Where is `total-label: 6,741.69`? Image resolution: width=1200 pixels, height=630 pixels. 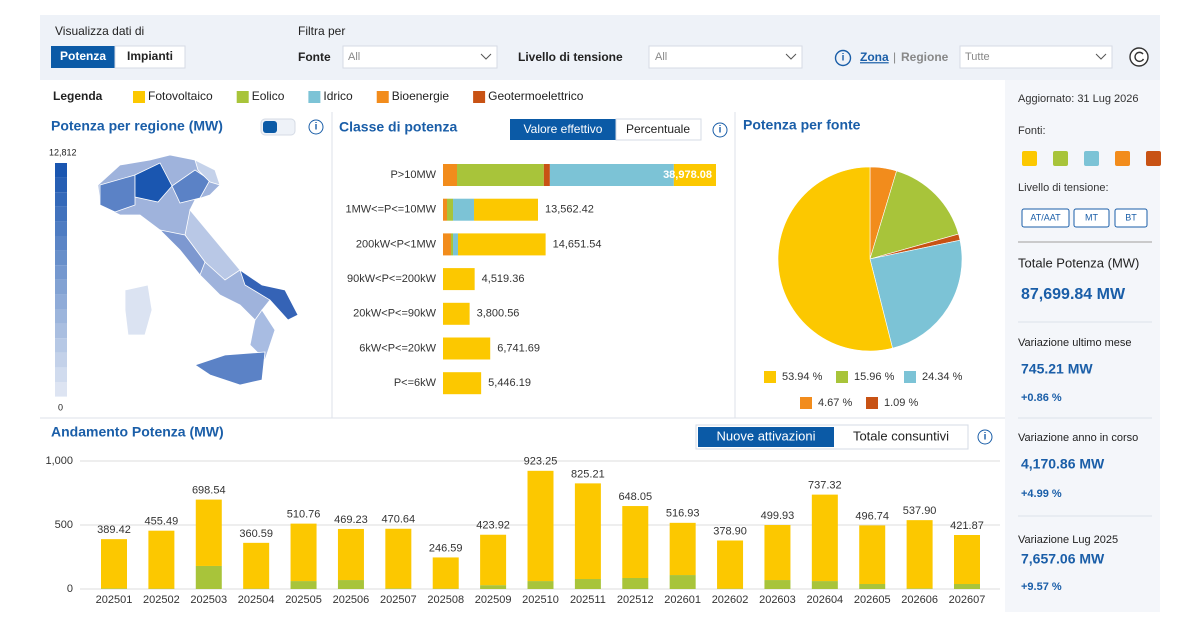 total-label: 6,741.69 is located at coordinates (518, 348).